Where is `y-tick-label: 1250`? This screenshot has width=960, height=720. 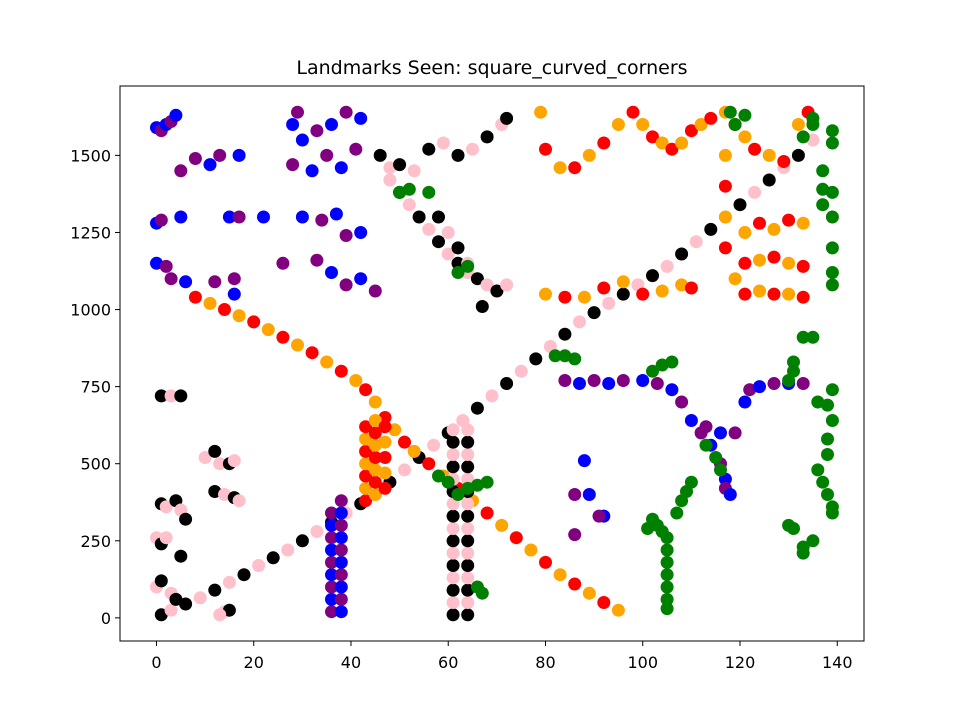
y-tick-label: 1250 is located at coordinates (90, 232).